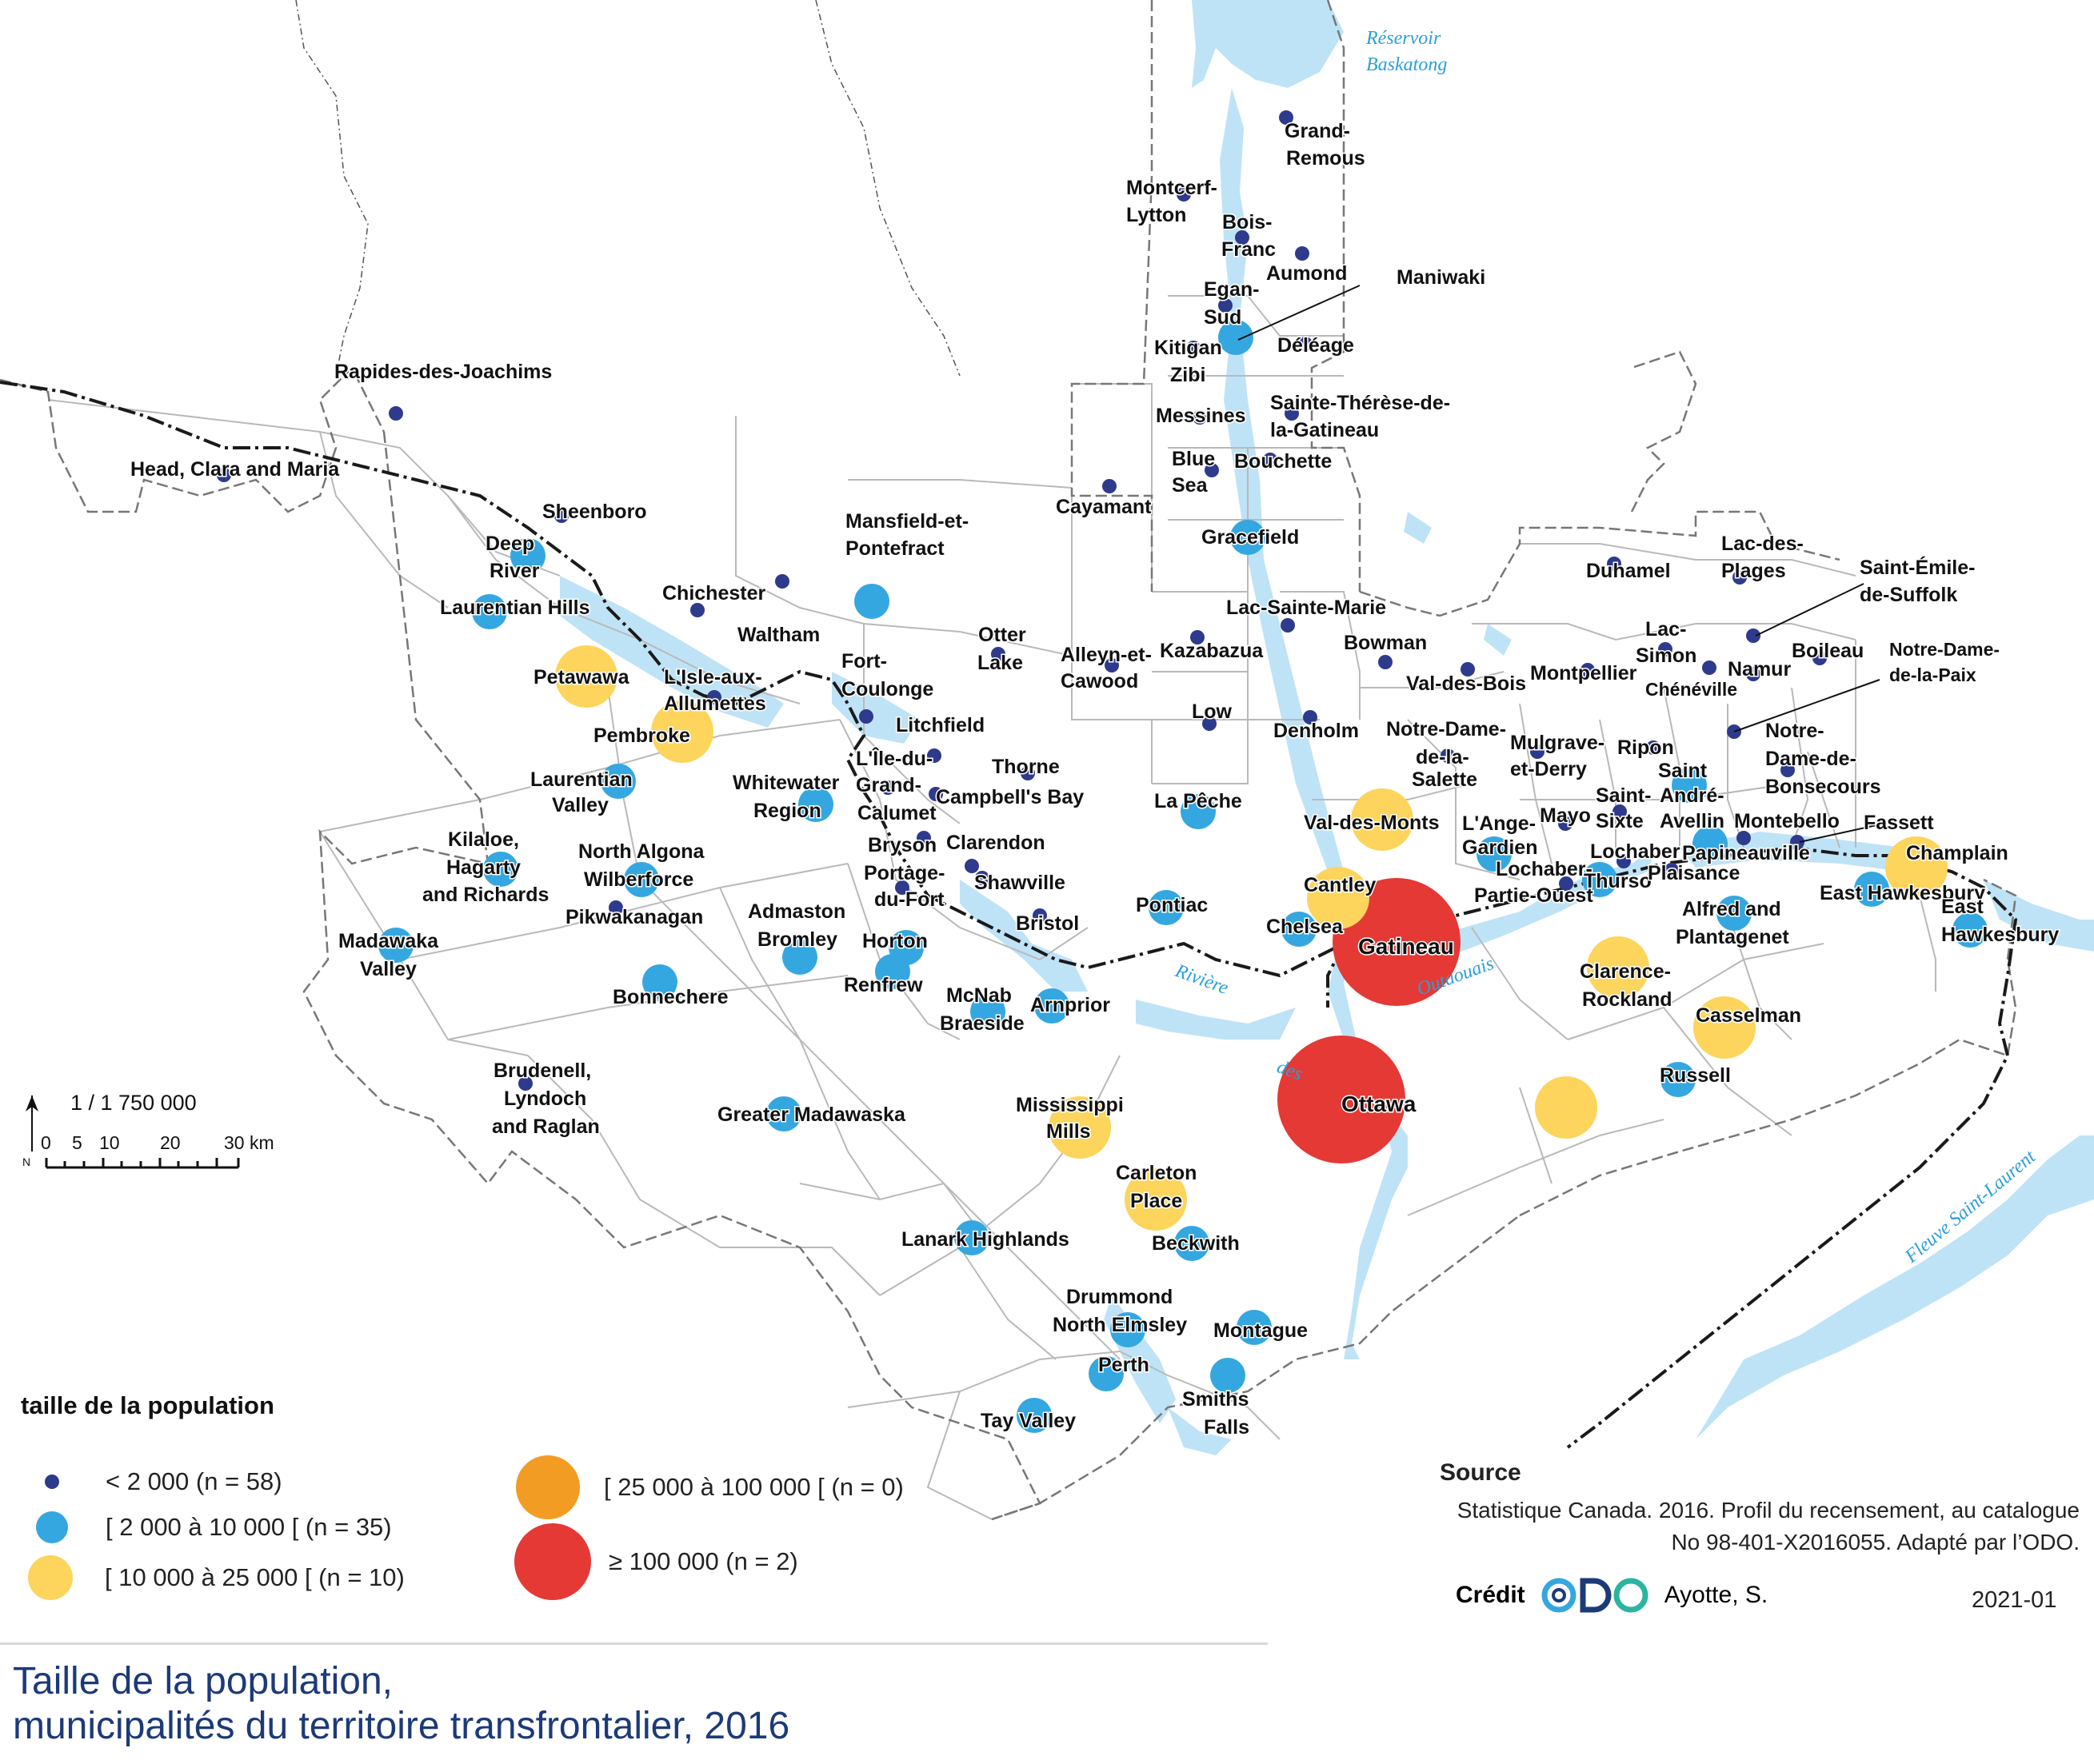 The height and width of the screenshot is (1764, 2094). Describe the element at coordinates (1788, 770) in the screenshot. I see `nd-bonsecours-symbol` at that location.